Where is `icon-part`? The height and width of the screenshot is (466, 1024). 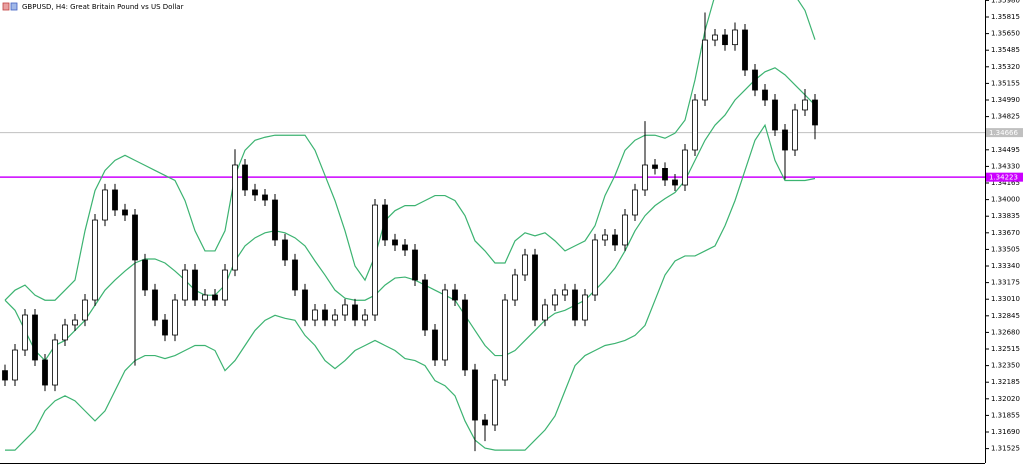
icon-part is located at coordinates (6, 6).